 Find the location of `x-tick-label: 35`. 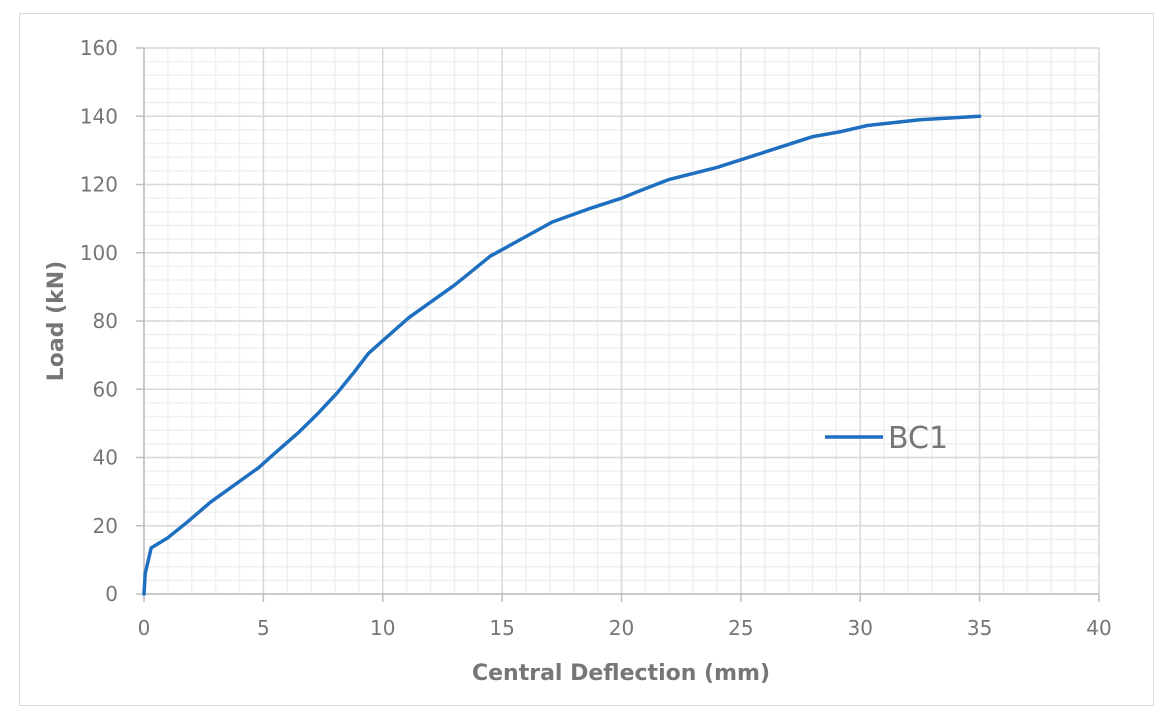

x-tick-label: 35 is located at coordinates (979, 628).